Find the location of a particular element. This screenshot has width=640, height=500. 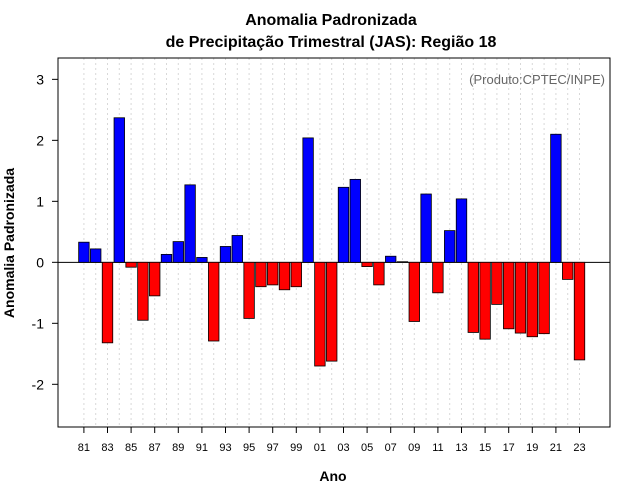

x-tick-label: 07 is located at coordinates (391, 448).